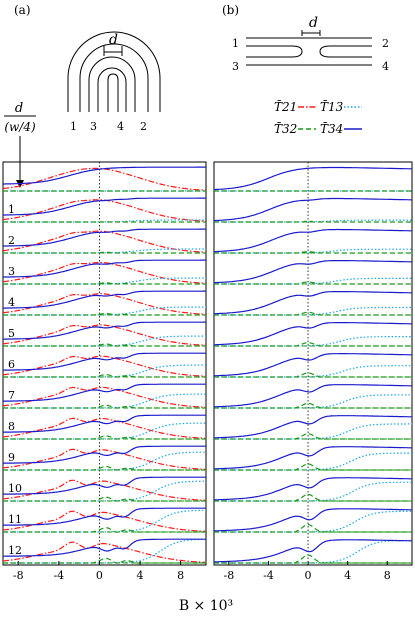 The height and width of the screenshot is (621, 415). Describe the element at coordinates (11, 457) in the screenshot. I see `row-label: 9` at that location.